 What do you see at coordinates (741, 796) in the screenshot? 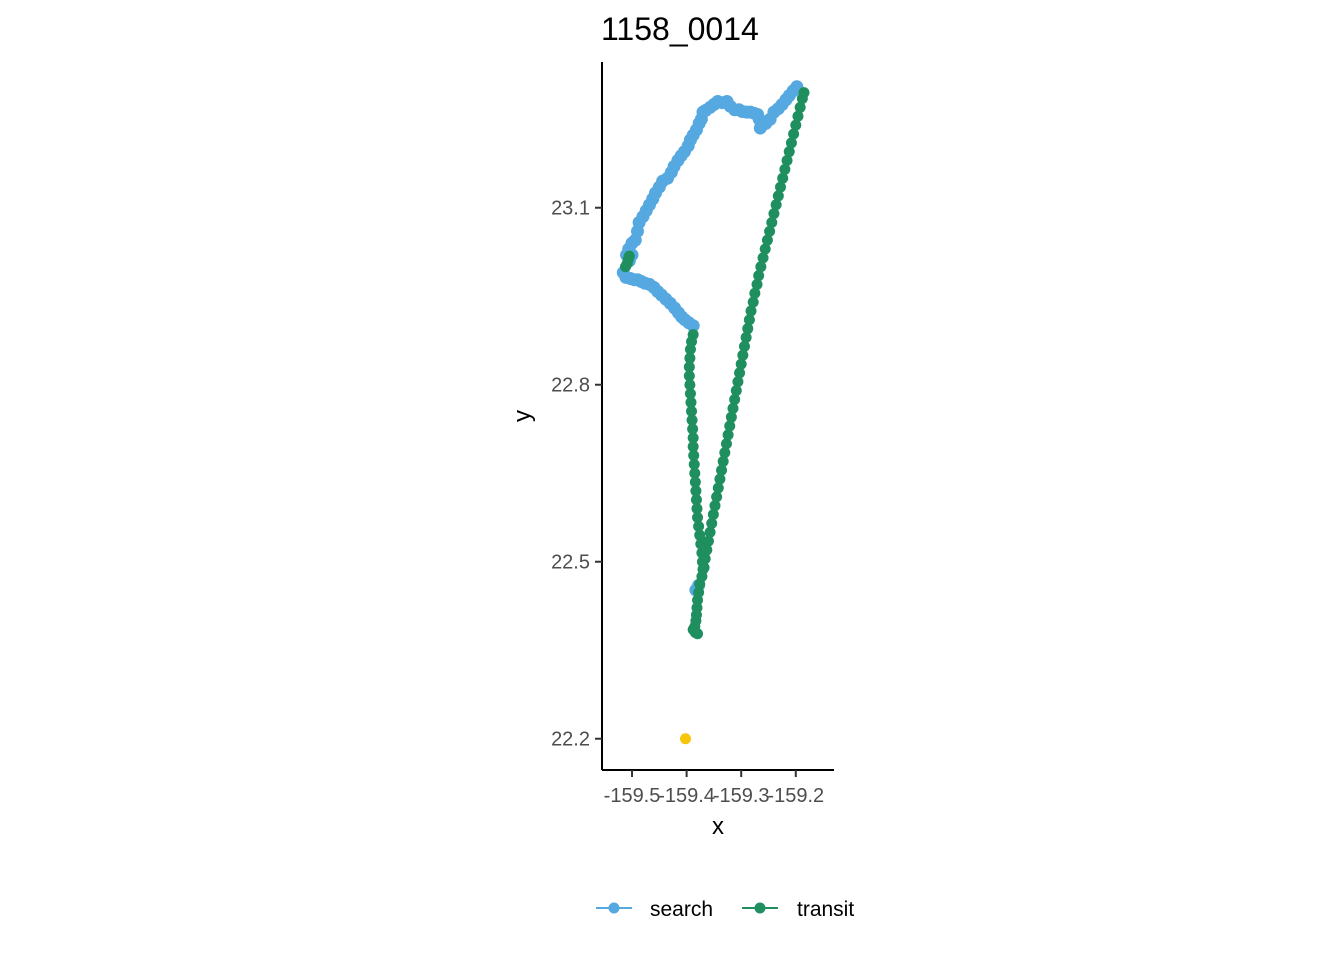
I see `x-tick-label: -159.3` at bounding box center [741, 796].